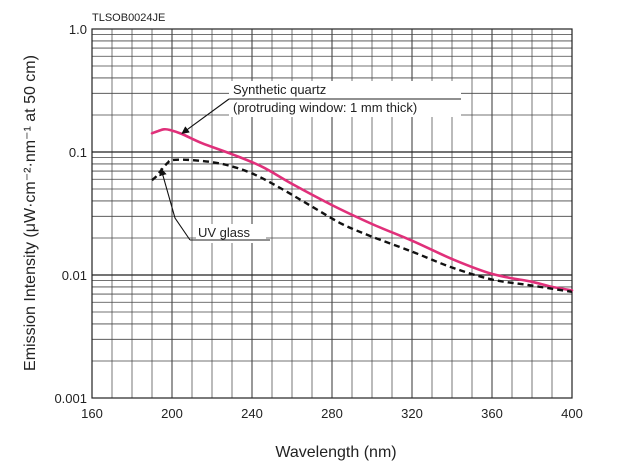  Describe the element at coordinates (572, 413) in the screenshot. I see `x-tick-label: 400` at that location.